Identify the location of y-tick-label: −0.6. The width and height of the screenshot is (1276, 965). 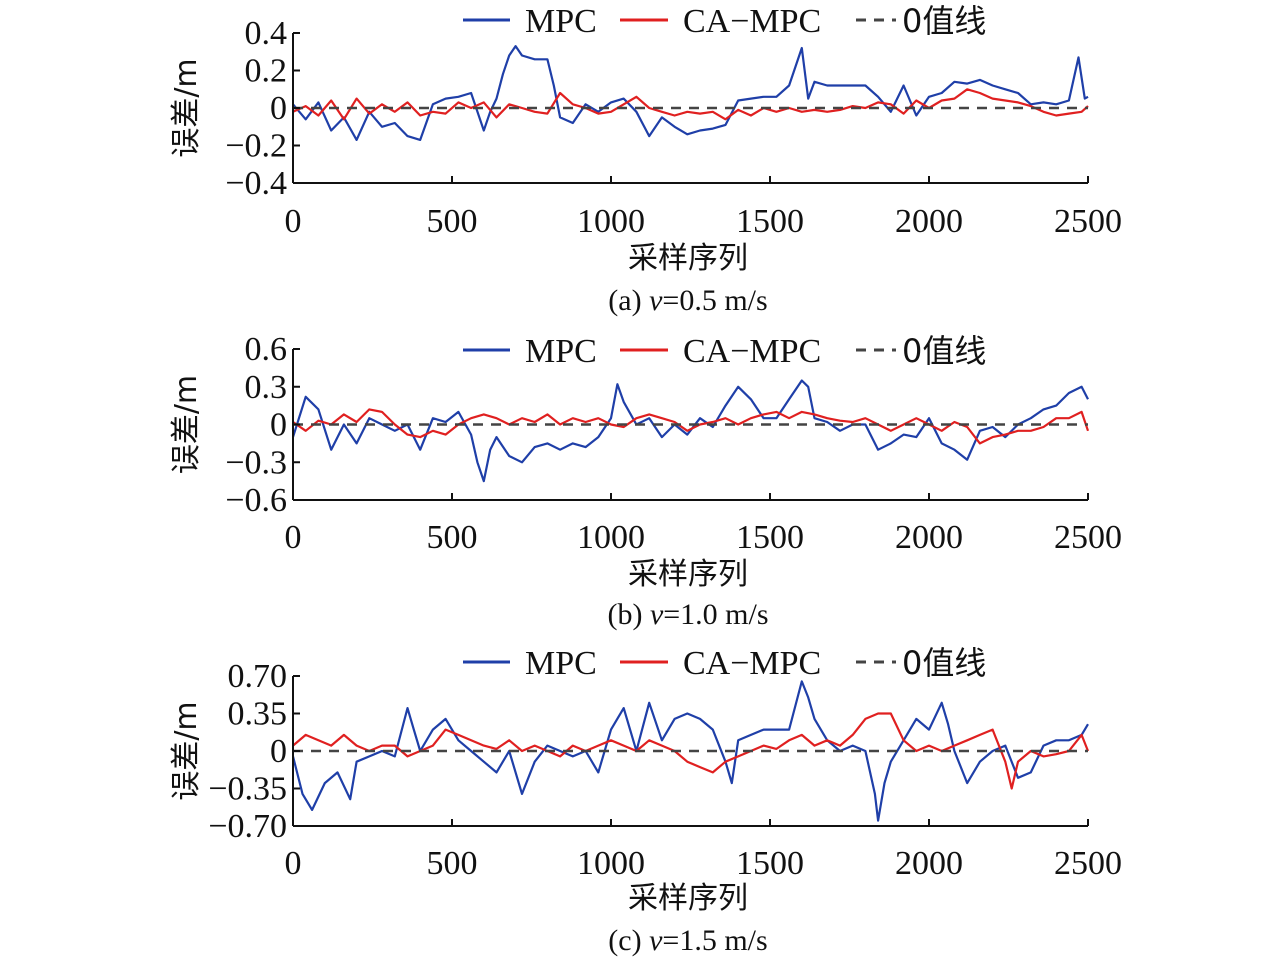
(256, 500).